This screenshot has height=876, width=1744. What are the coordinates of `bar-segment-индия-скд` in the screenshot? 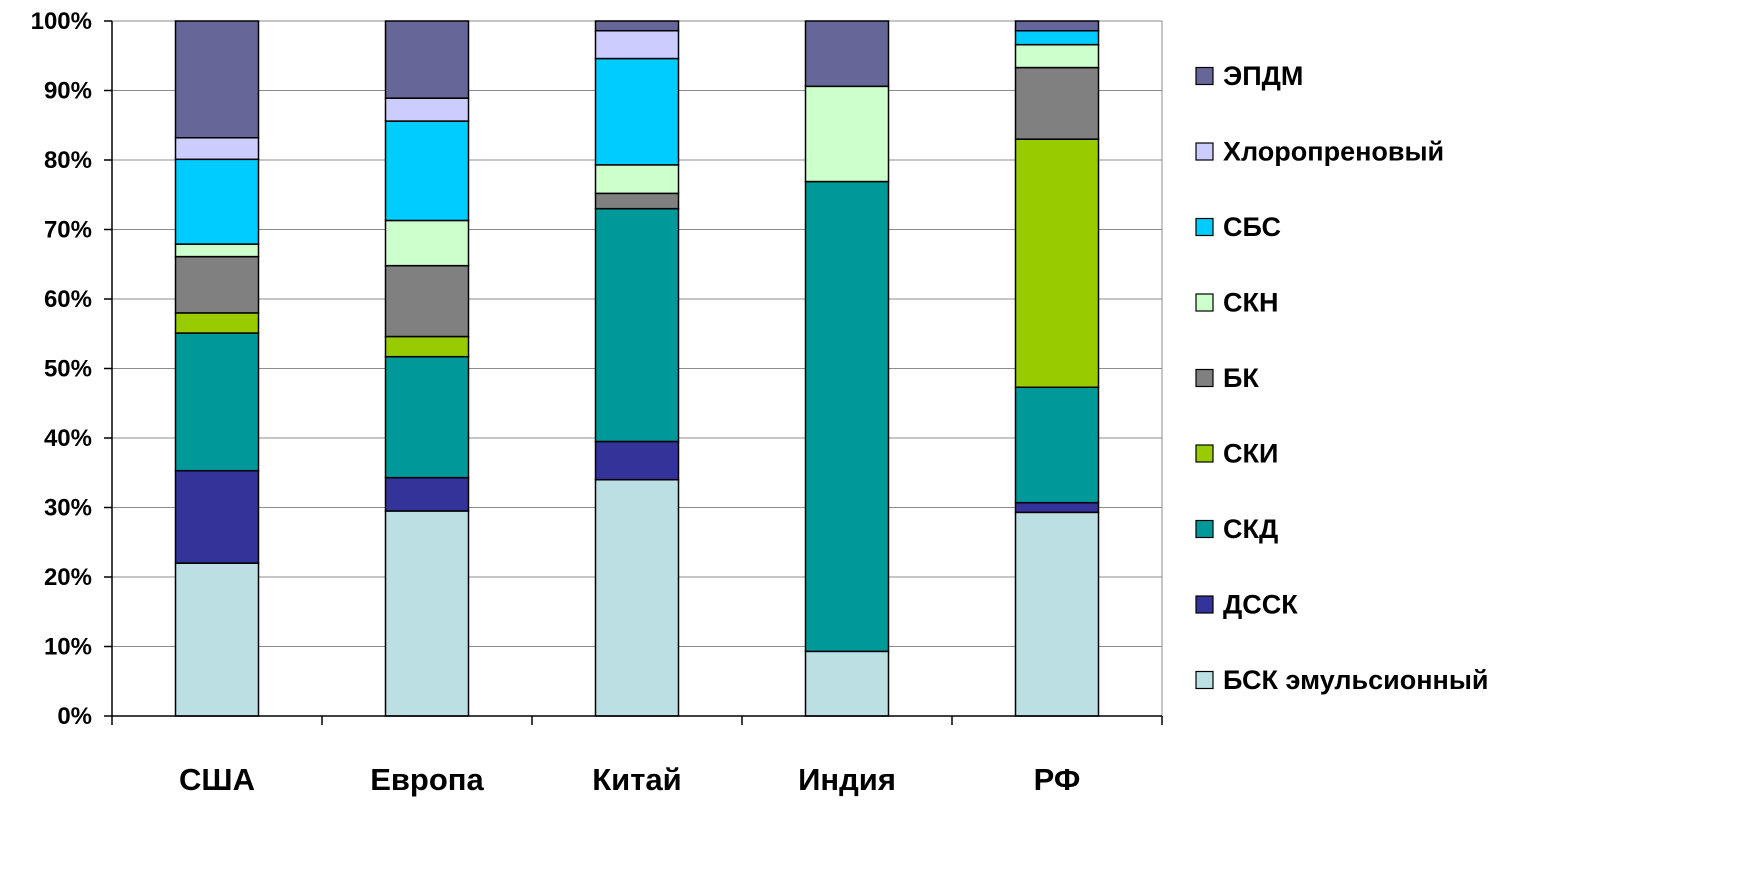 It's located at (847, 416).